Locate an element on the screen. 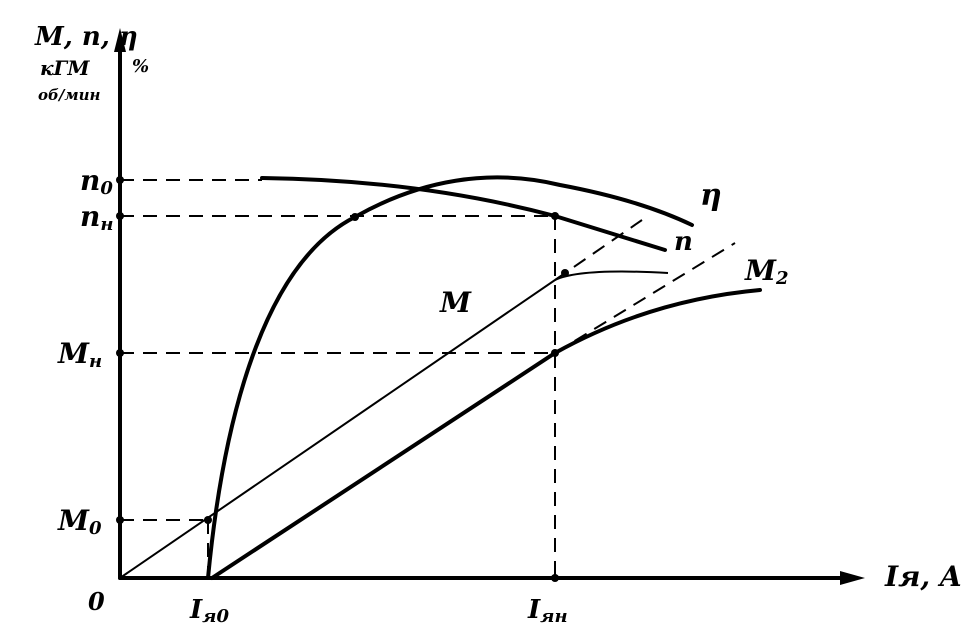 Image resolution: width=971 pixels, height=640 pixels. n-curve is located at coordinates (463, 214).